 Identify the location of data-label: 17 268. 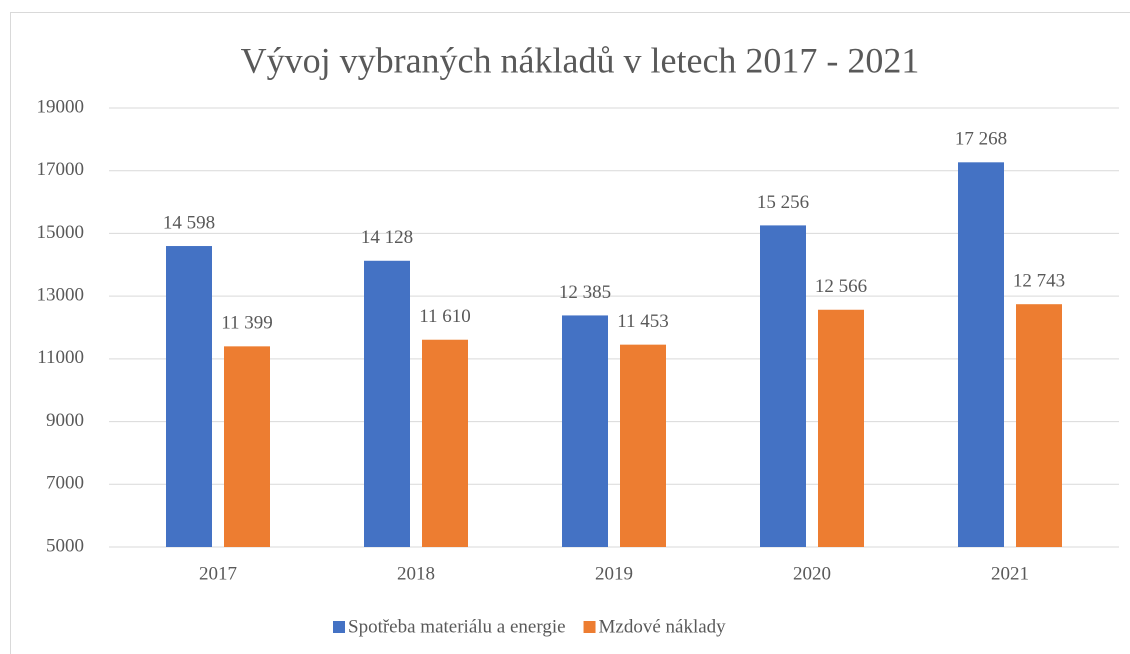
(981, 139).